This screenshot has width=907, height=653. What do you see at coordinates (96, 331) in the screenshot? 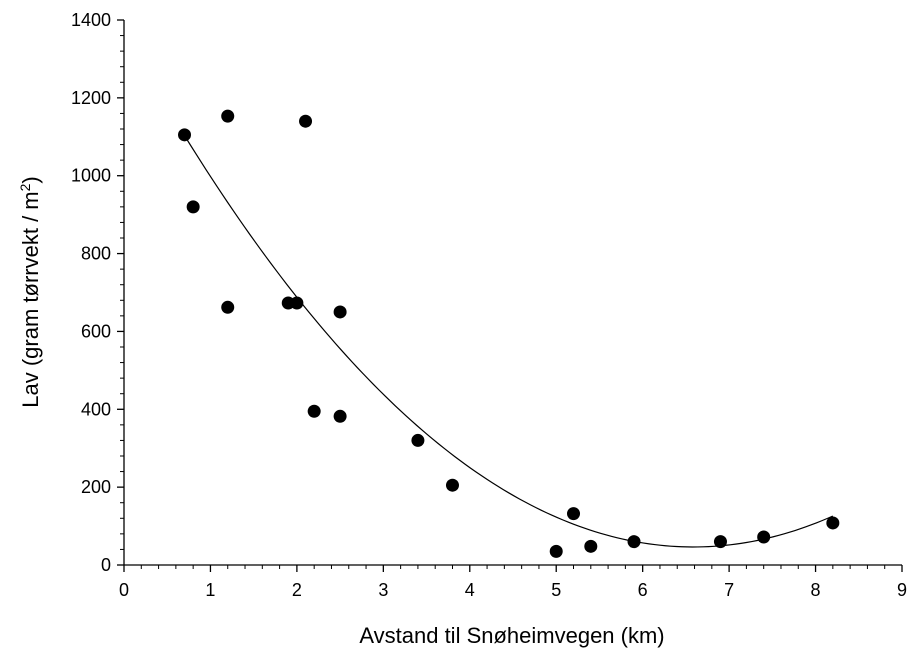
I see `y-tick-label: 600` at bounding box center [96, 331].